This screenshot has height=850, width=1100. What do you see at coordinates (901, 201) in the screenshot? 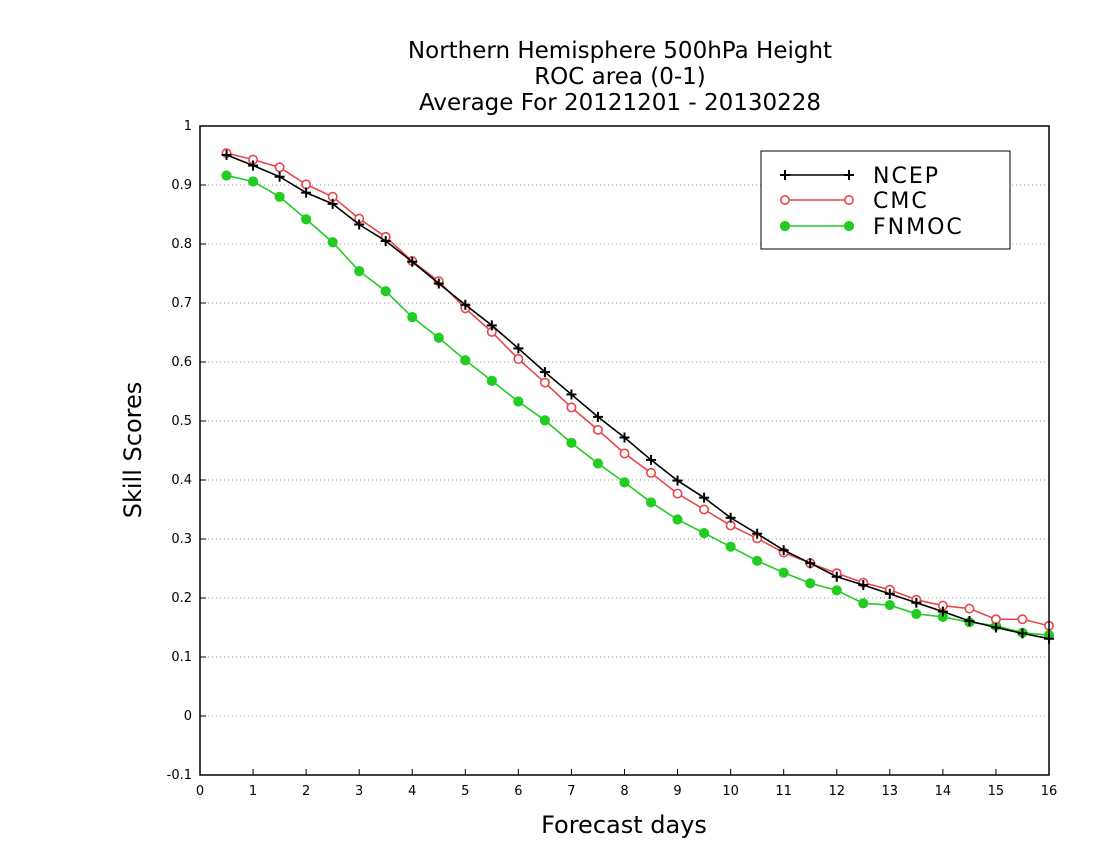
I see `legend-label: CMC` at bounding box center [901, 201].